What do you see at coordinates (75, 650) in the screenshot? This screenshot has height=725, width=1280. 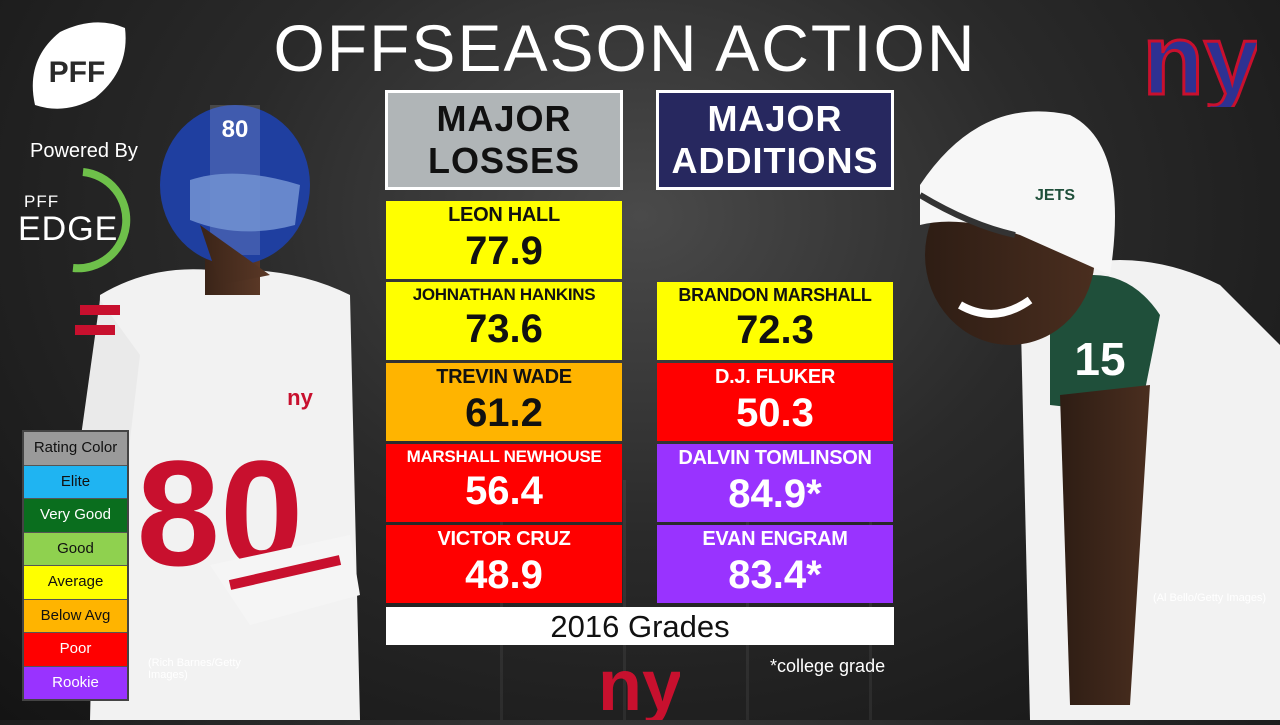 I see `legend-item-poor: Poor` at bounding box center [75, 650].